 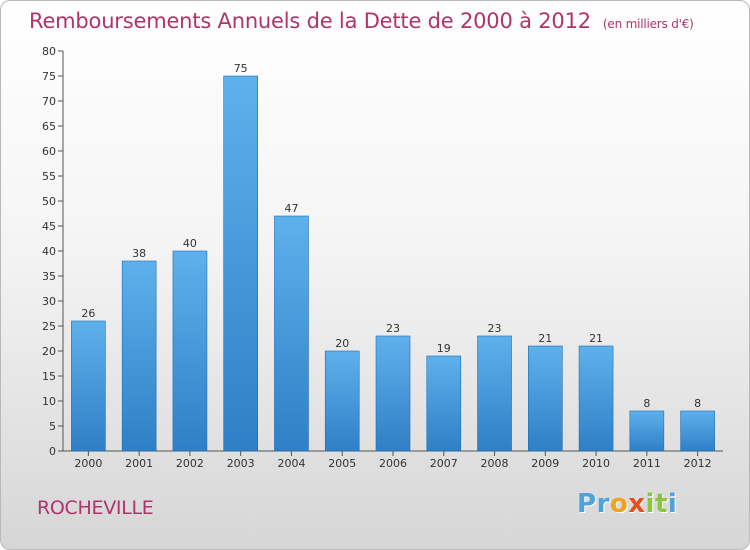 What do you see at coordinates (49, 301) in the screenshot?
I see `y-tick-label: 30` at bounding box center [49, 301].